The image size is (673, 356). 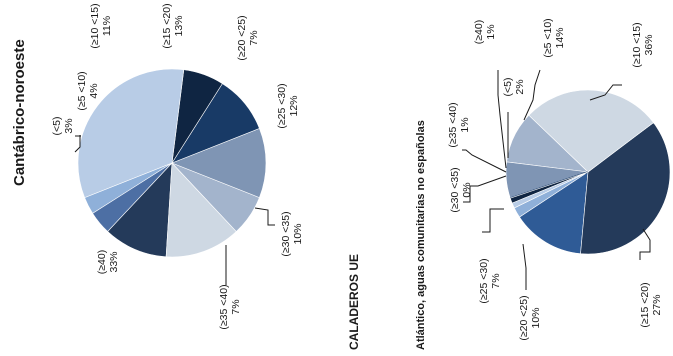 I want to click on pie-slices, so click(x=588, y=172).